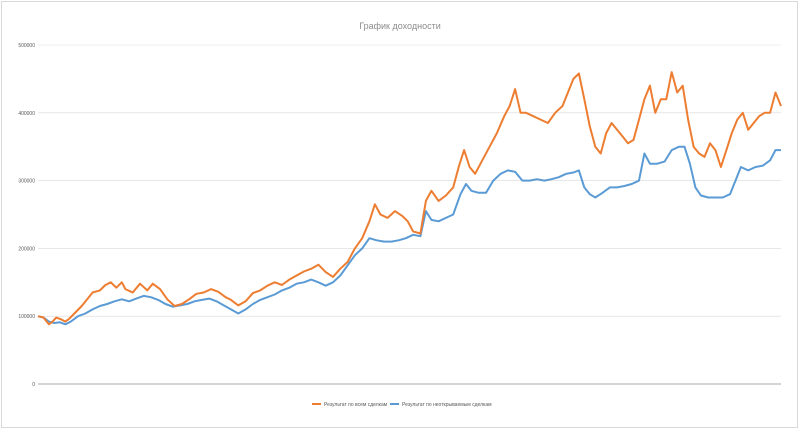 This screenshot has height=430, width=800. I want to click on y-tick-label: 400000, so click(26, 114).